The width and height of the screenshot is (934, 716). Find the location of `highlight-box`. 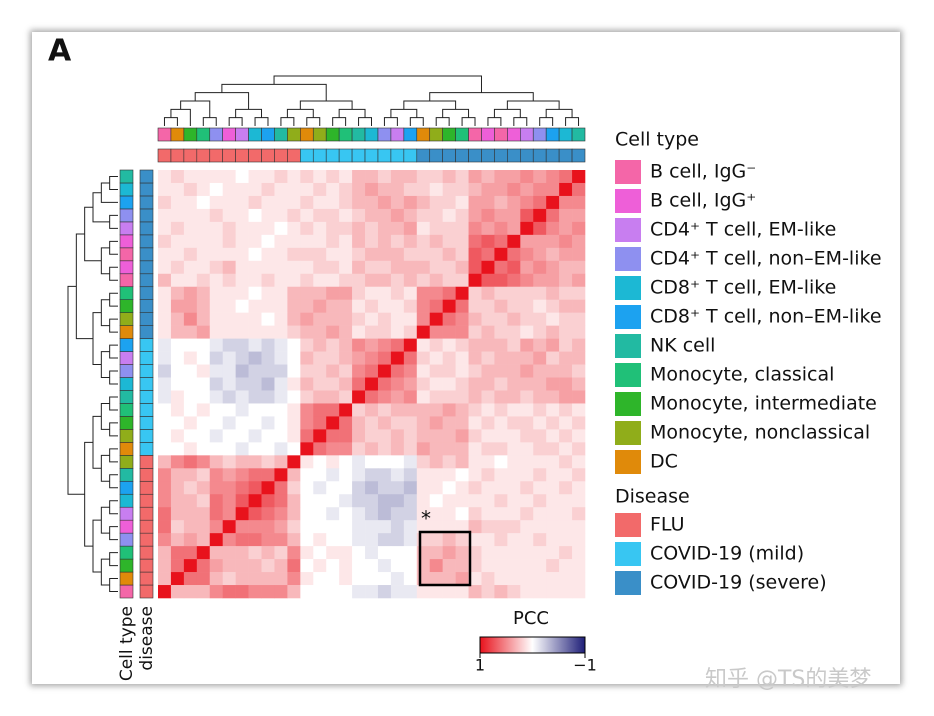

highlight-box is located at coordinates (445, 558).